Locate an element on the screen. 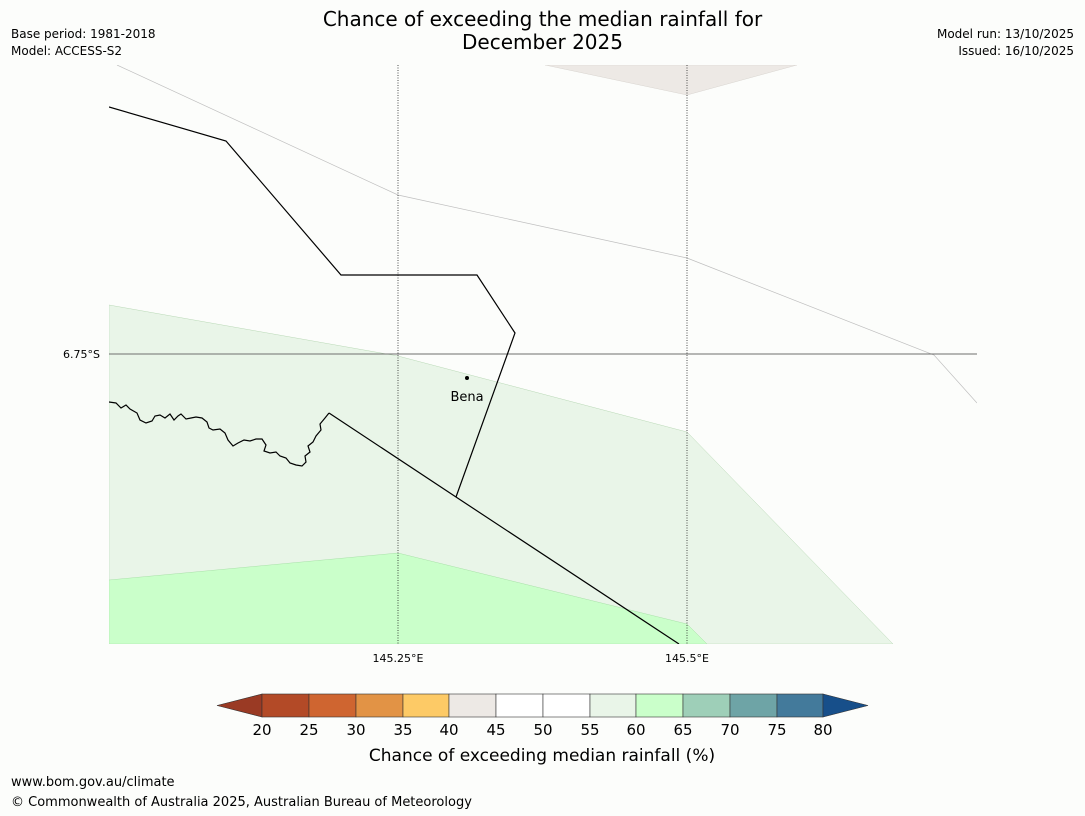 This screenshot has height=816, width=1085. base-period-text: Base period: 1981-2018 is located at coordinates (83, 34).